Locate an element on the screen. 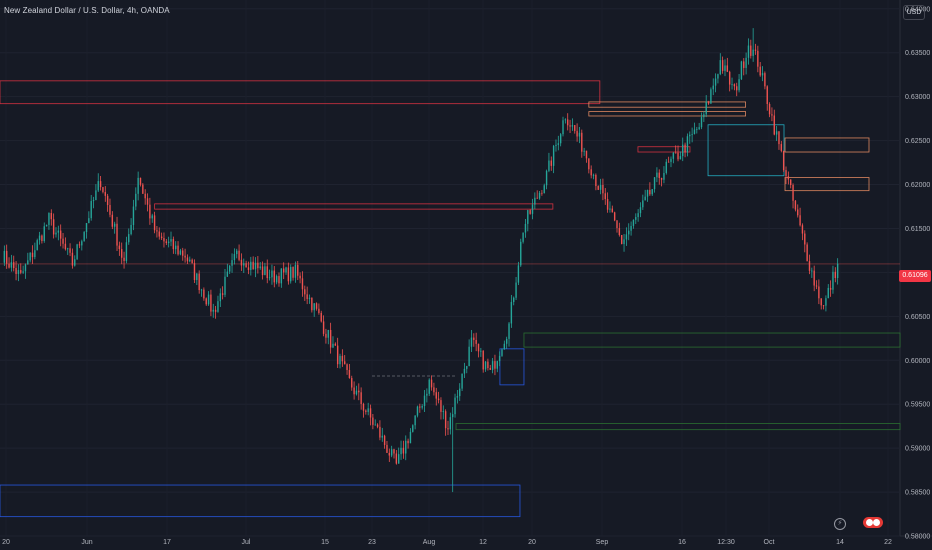 The image size is (932, 550). lightning-icon: ⚡ is located at coordinates (840, 524).